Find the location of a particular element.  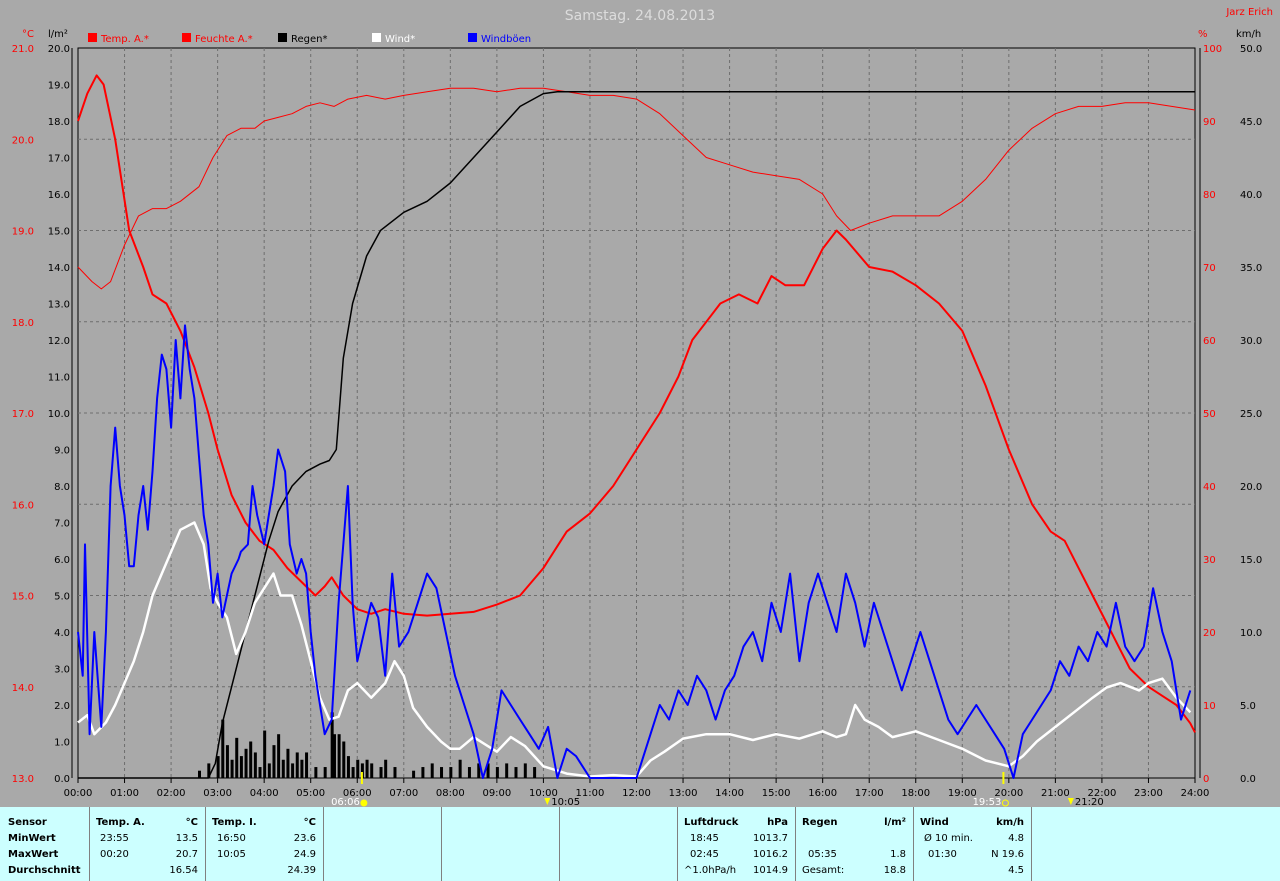

temp-i-unit: °C is located at coordinates (309, 822).